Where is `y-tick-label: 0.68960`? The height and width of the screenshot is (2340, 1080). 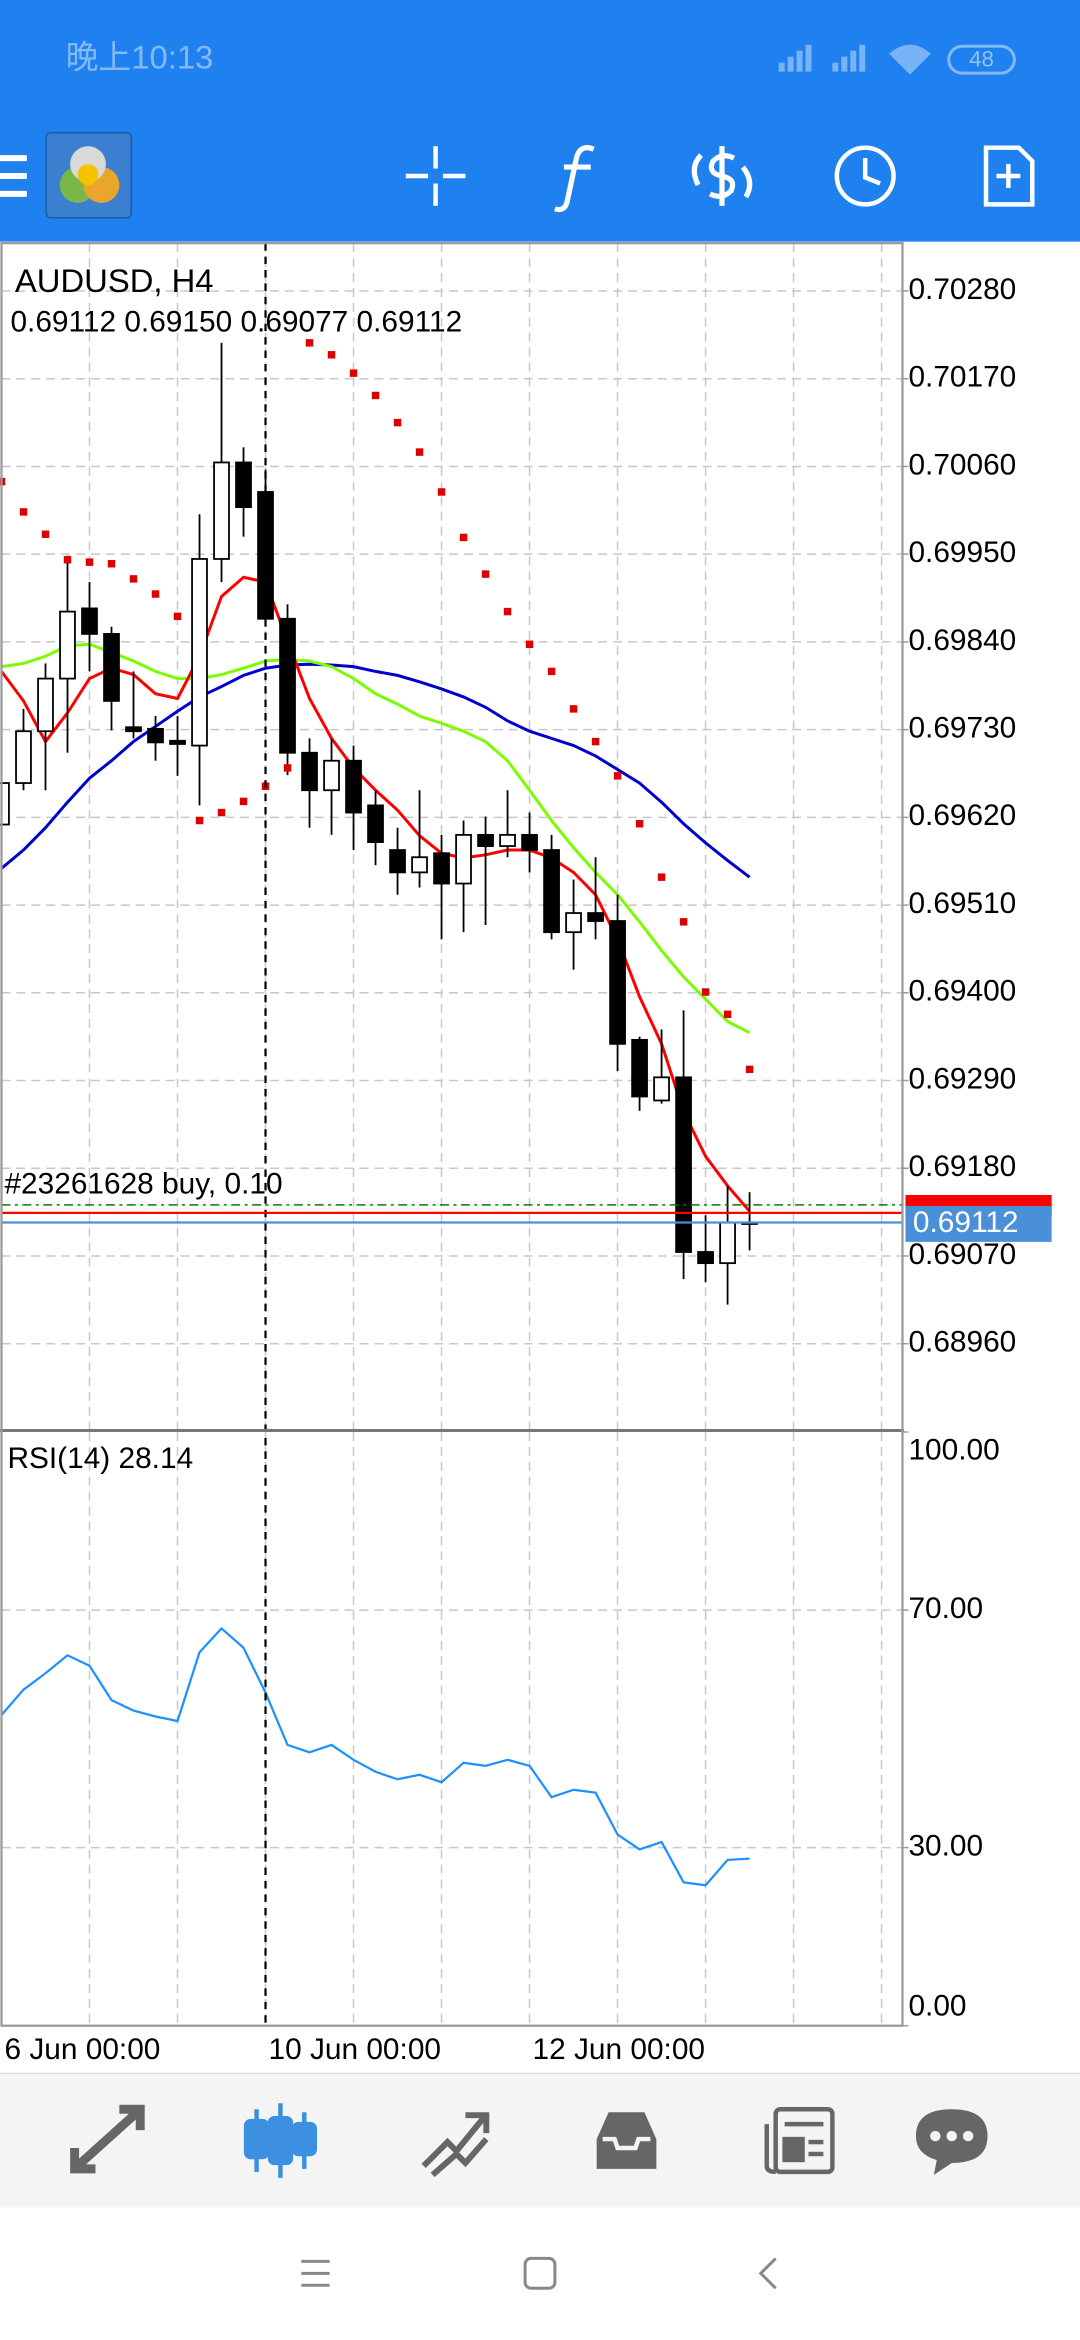 y-tick-label: 0.68960 is located at coordinates (962, 1342).